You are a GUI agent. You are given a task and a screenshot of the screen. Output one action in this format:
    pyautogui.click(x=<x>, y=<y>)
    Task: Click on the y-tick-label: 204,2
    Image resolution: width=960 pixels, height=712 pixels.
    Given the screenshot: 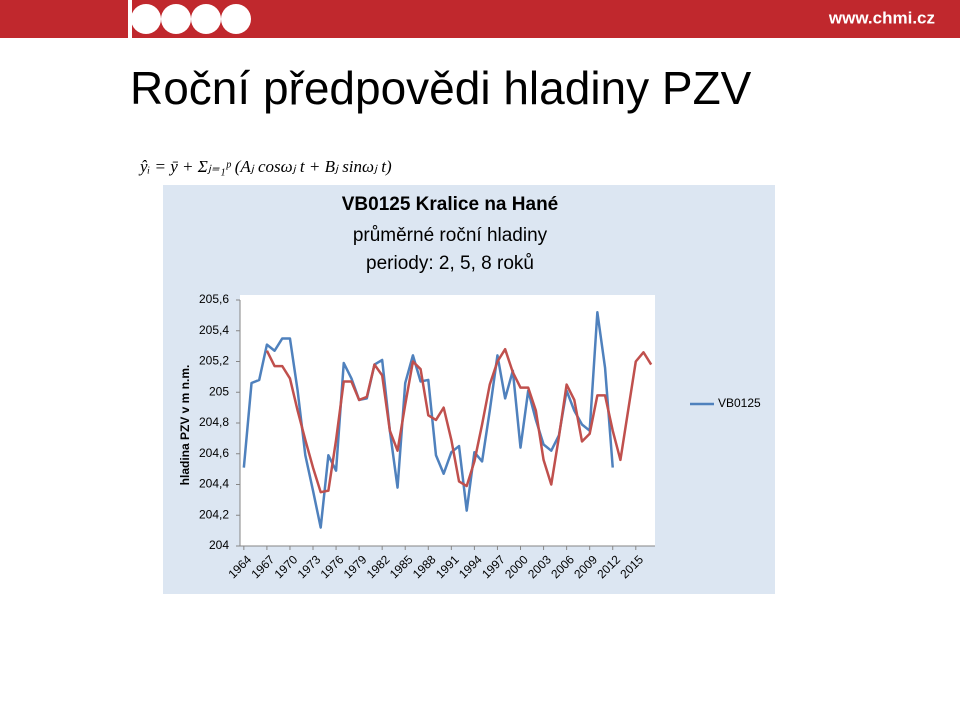 What is the action you would take?
    pyautogui.click(x=214, y=514)
    